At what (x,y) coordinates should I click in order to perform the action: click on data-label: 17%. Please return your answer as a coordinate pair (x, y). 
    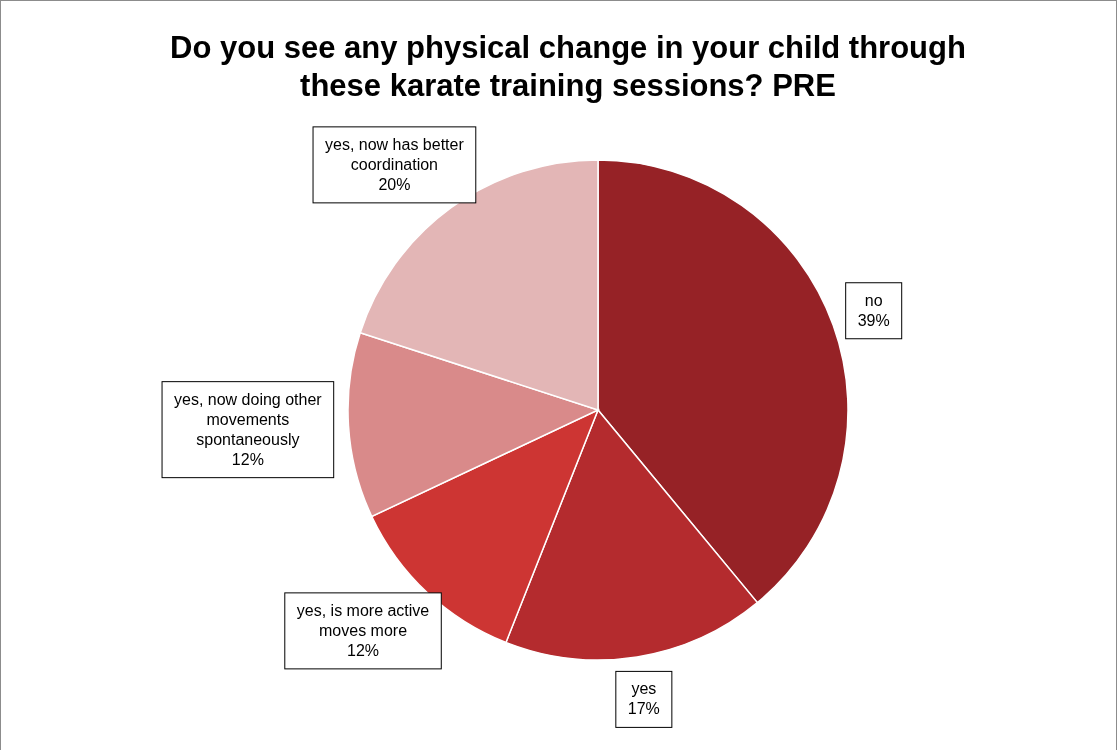
    Looking at the image, I should click on (643, 709).